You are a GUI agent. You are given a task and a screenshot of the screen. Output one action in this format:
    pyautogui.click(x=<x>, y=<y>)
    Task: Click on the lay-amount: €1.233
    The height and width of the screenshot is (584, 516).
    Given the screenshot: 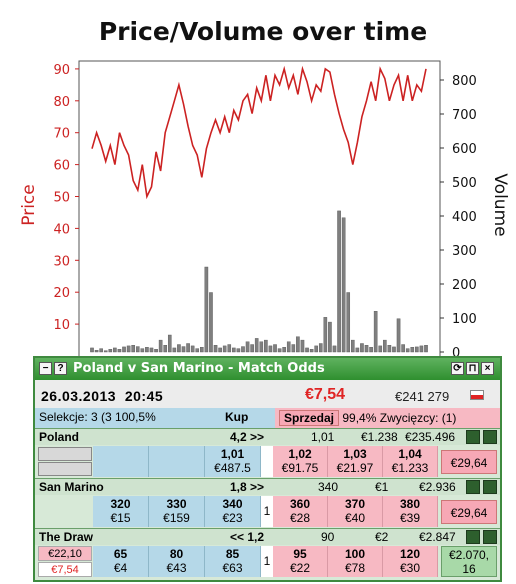 What is the action you would take?
    pyautogui.click(x=410, y=468)
    